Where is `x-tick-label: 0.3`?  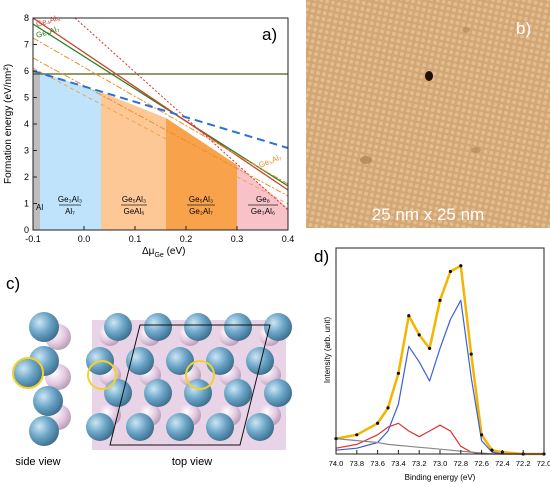
x-tick-label: 0.3 is located at coordinates (237, 239).